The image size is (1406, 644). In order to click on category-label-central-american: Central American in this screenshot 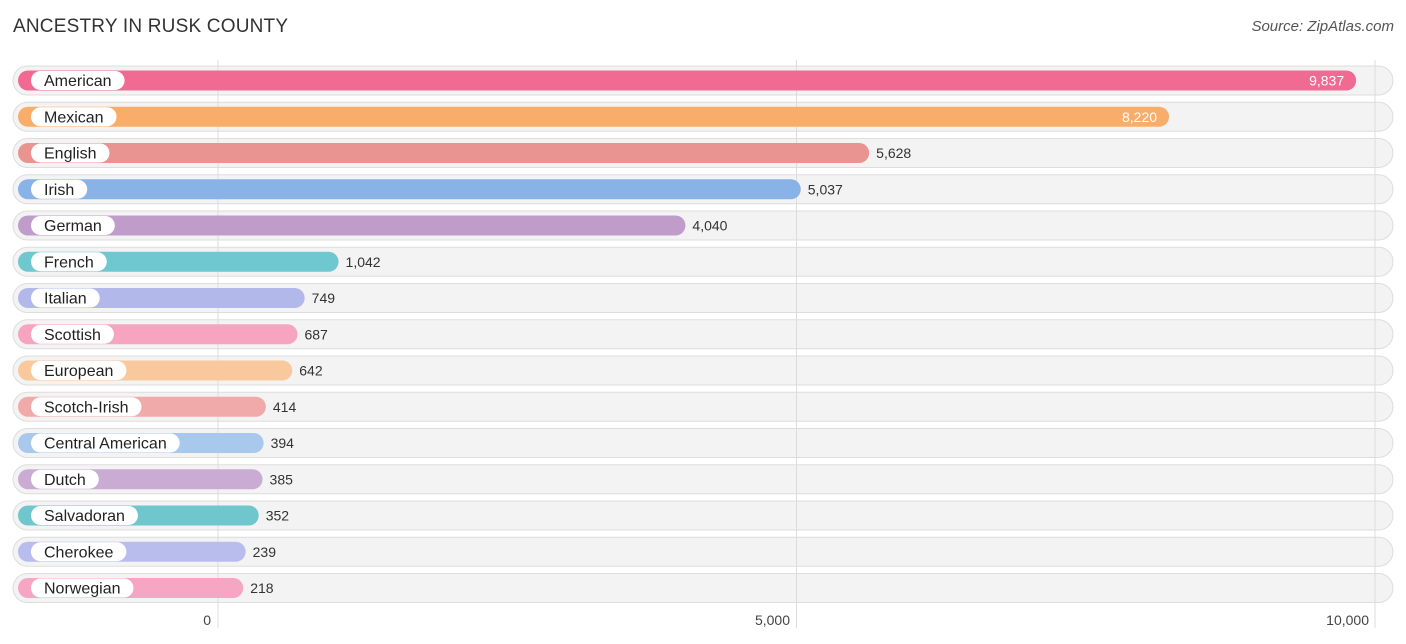, I will do `click(105, 444)`.